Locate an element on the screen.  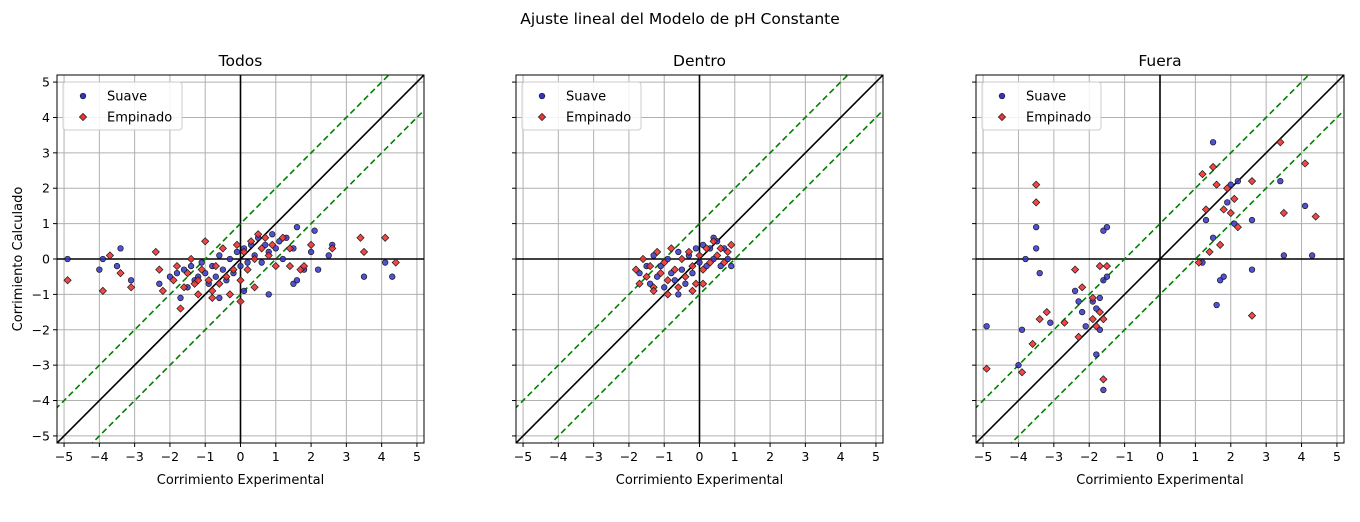
x-tick-label: 3 is located at coordinates (346, 456).